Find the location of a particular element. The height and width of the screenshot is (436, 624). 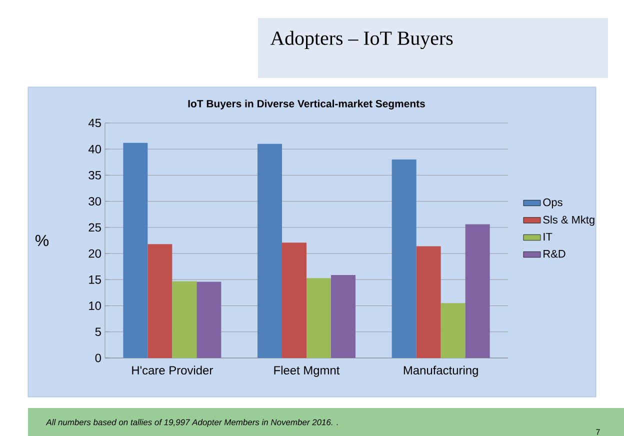

y-tick-label: 30 is located at coordinates (95, 201).